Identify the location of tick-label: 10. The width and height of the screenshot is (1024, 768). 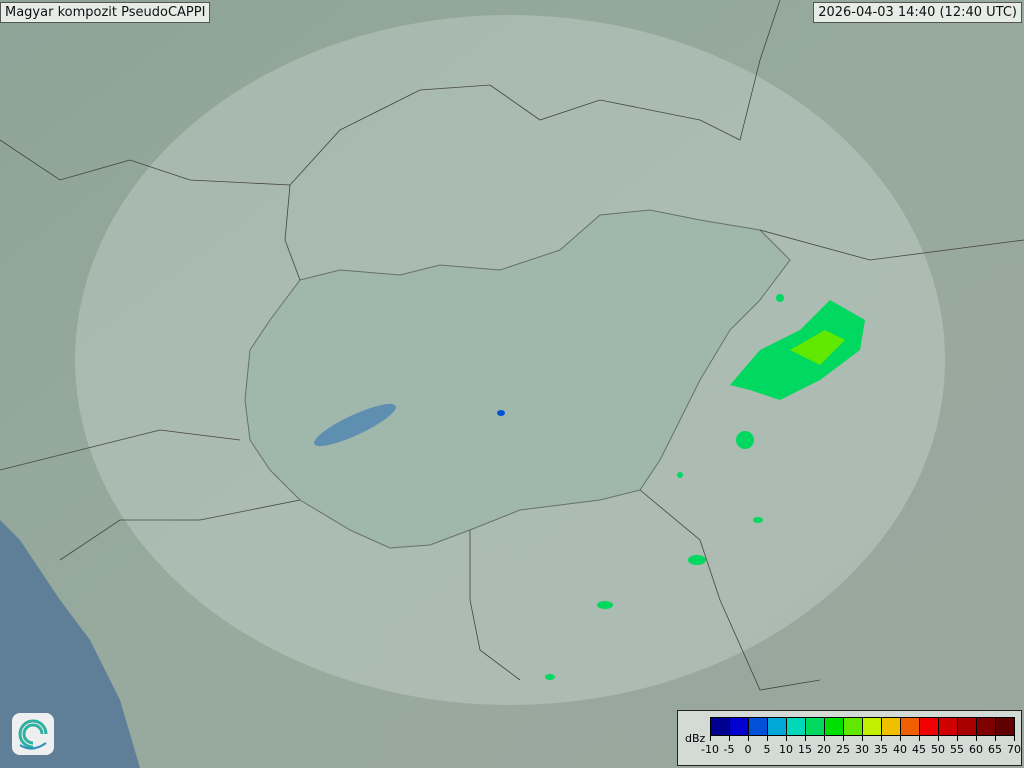
(786, 749).